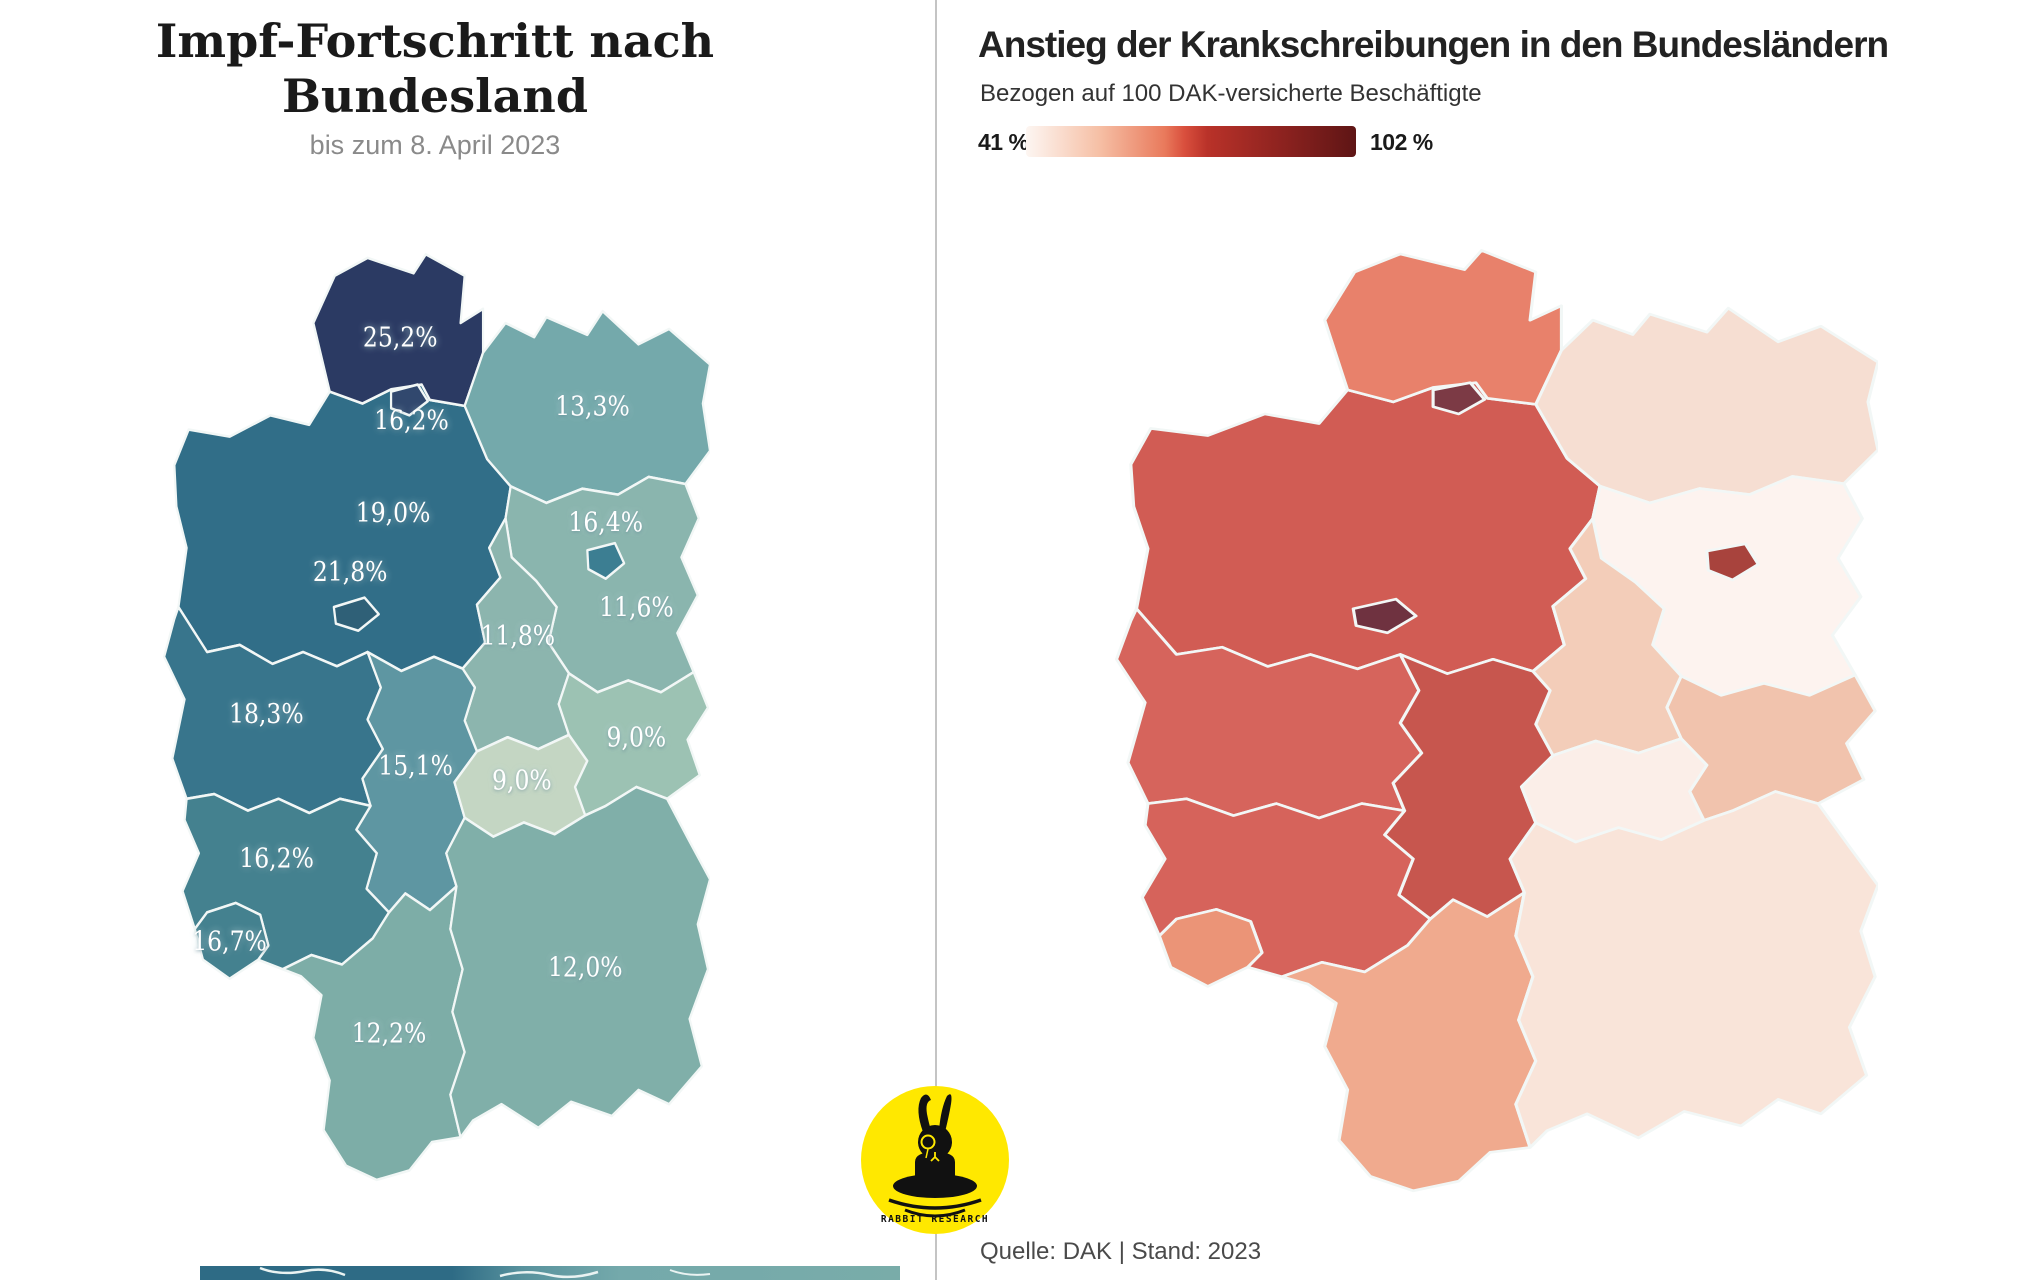 This screenshot has width=2025, height=1280. I want to click on value-label-sn: 9,0%, so click(637, 737).